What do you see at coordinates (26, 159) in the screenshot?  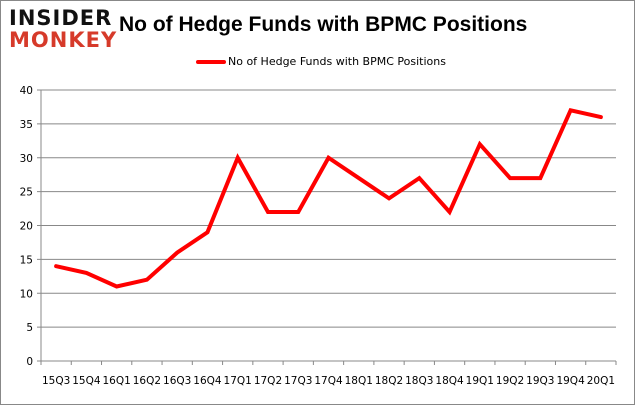 I see `y-tick-label: 30` at bounding box center [26, 159].